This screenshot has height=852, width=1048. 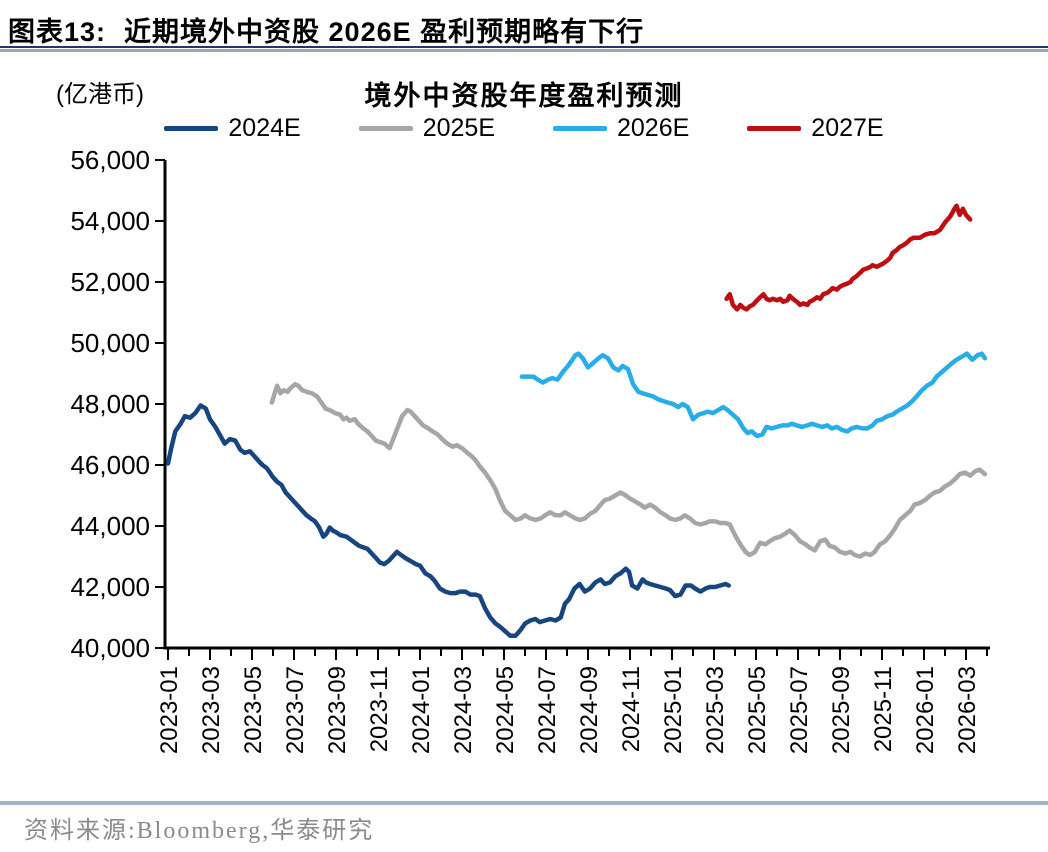 I want to click on svg-text: 2026-03, so click(x=967, y=710).